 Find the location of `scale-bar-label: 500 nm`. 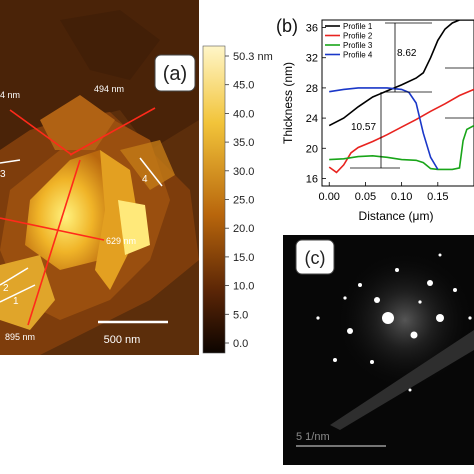

scale-bar-label: 500 nm is located at coordinates (122, 340).